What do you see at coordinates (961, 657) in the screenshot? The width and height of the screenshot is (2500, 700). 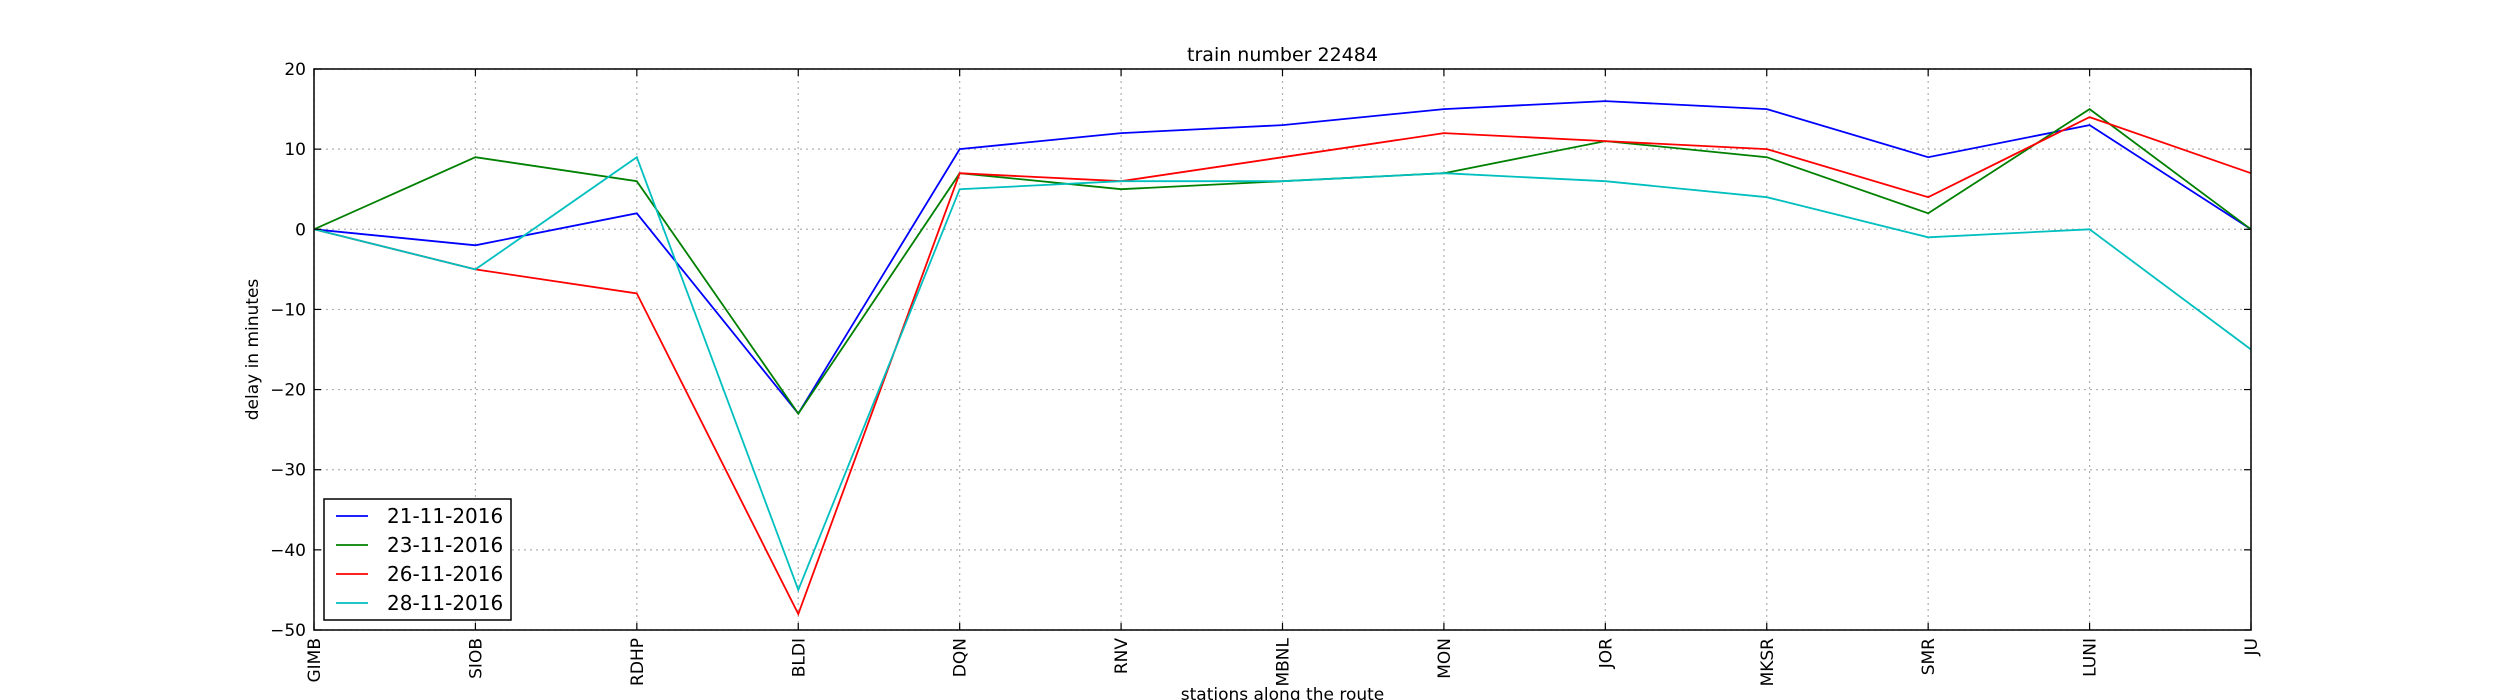 I see `x-tick-label: DQN` at bounding box center [961, 657].